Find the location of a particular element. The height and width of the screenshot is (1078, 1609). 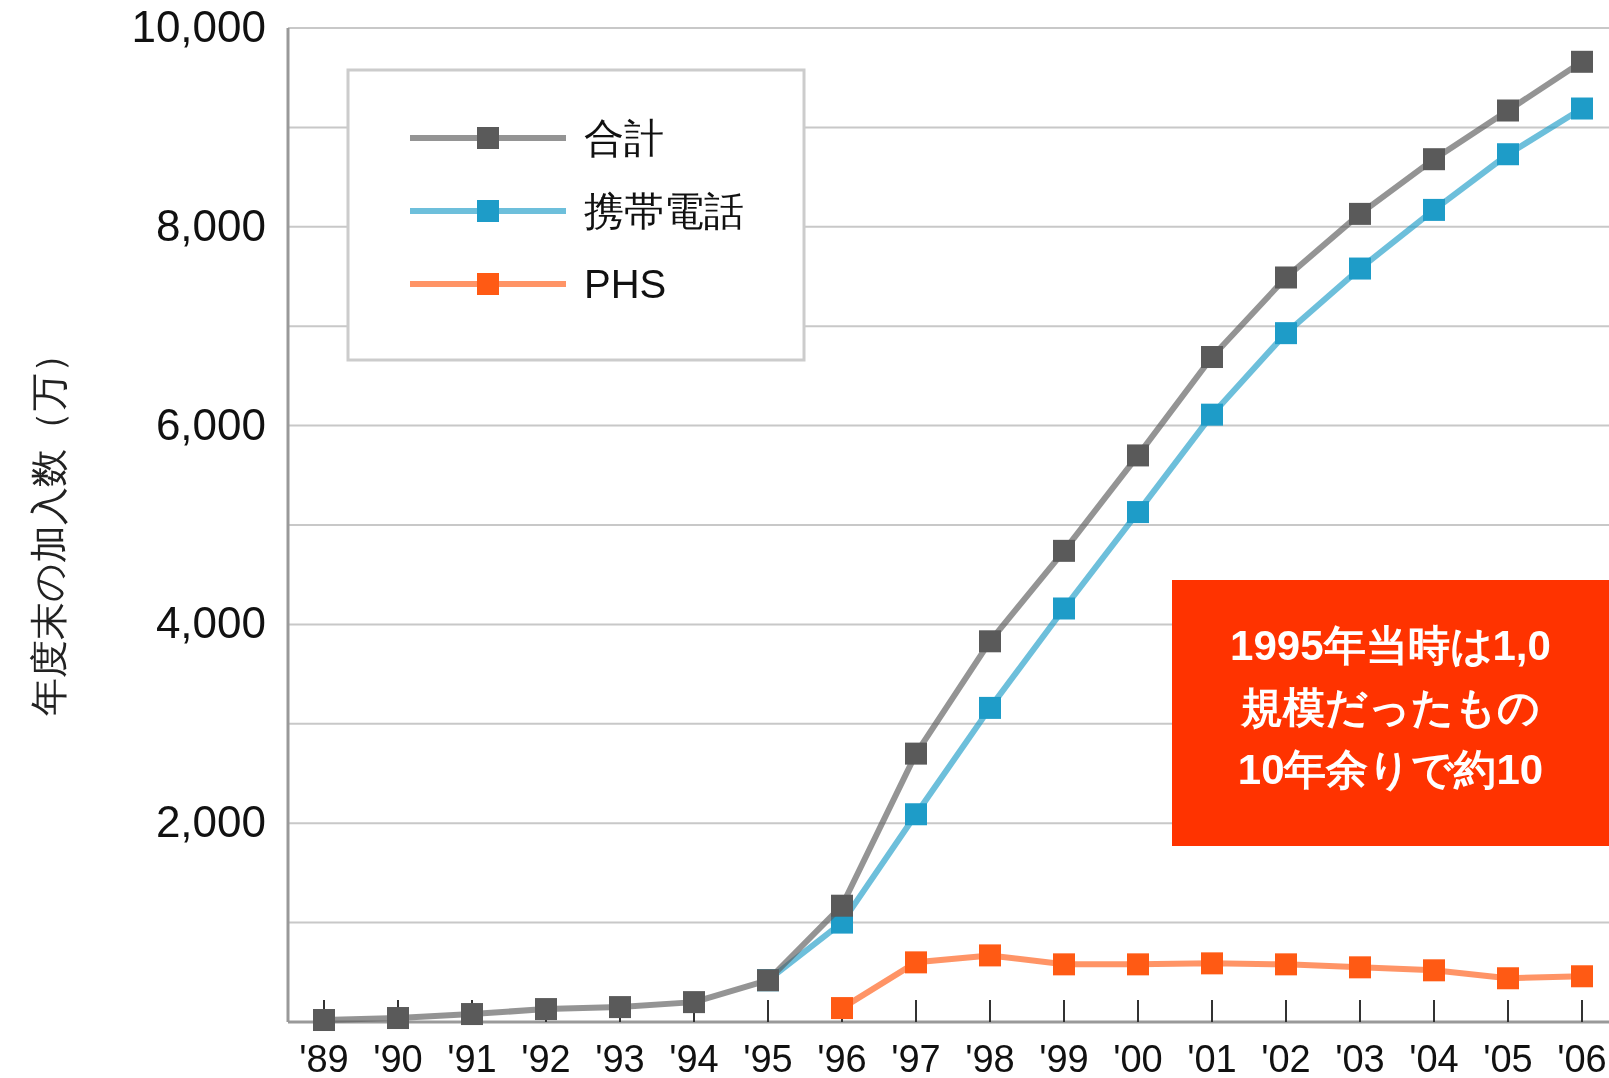

x-tick-label: '99 is located at coordinates (1064, 1058).